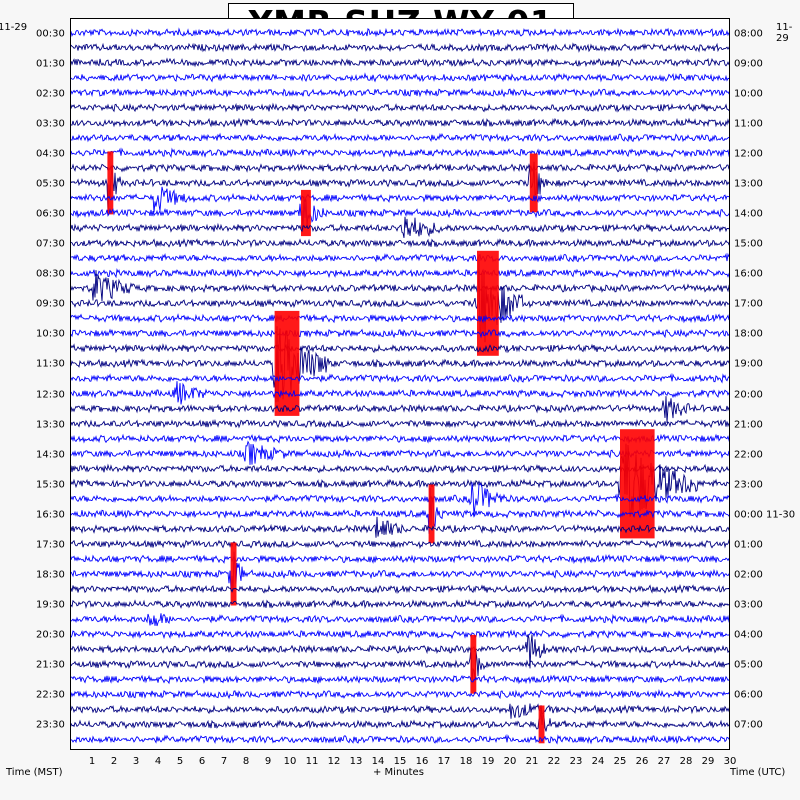 This screenshot has width=800, height=800. What do you see at coordinates (730, 761) in the screenshot?
I see `x-tick-label: 30` at bounding box center [730, 761].